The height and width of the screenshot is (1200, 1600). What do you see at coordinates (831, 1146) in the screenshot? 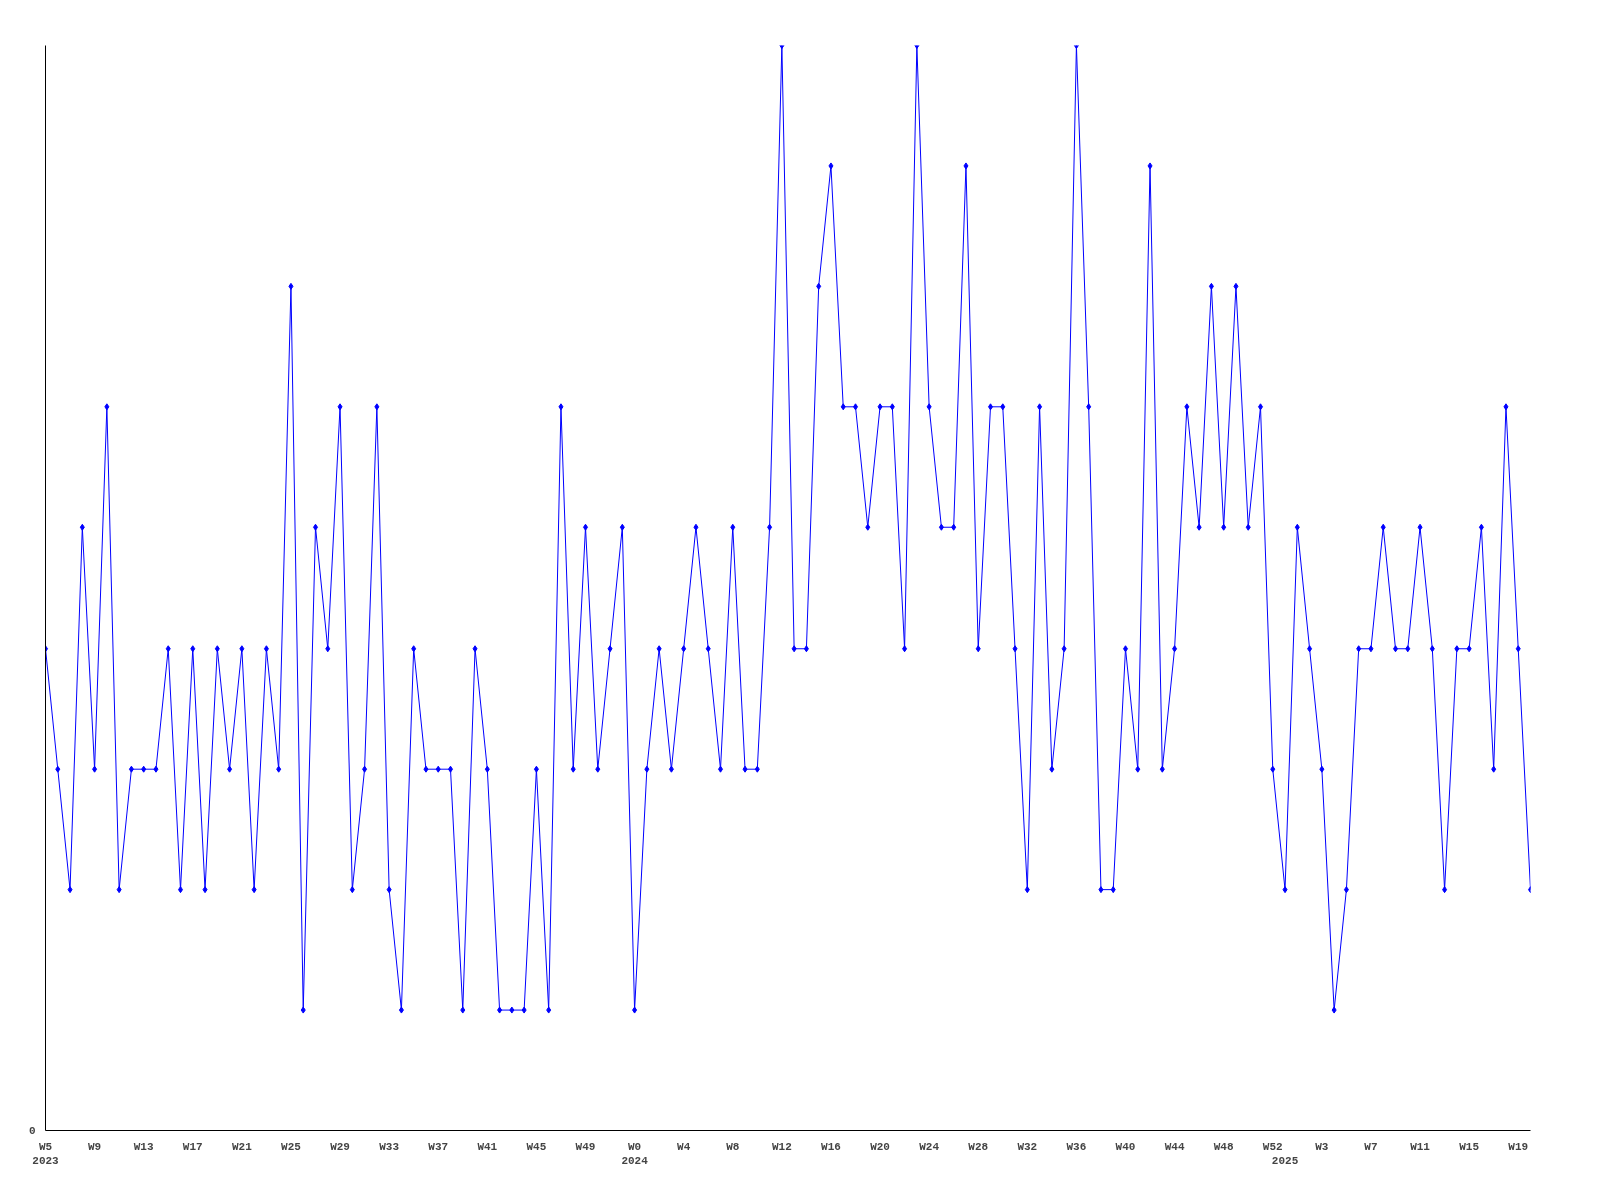
I see `x-tick-label: W16` at bounding box center [831, 1146].